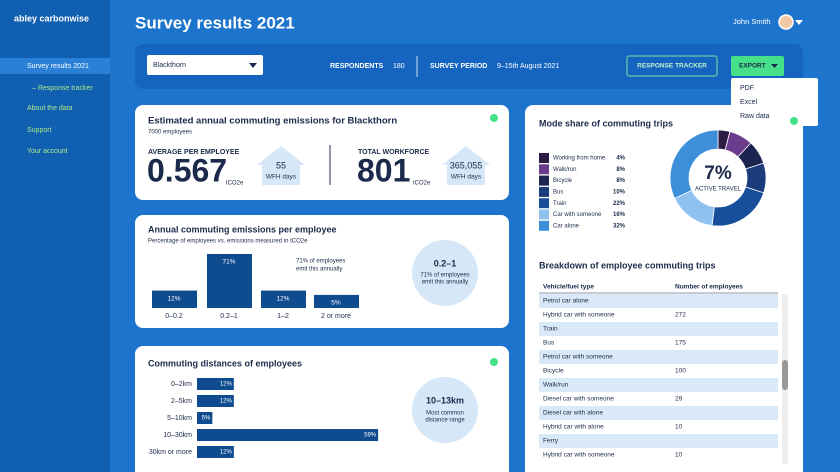 This screenshot has width=840, height=472. I want to click on menu-item: Excel, so click(749, 102).